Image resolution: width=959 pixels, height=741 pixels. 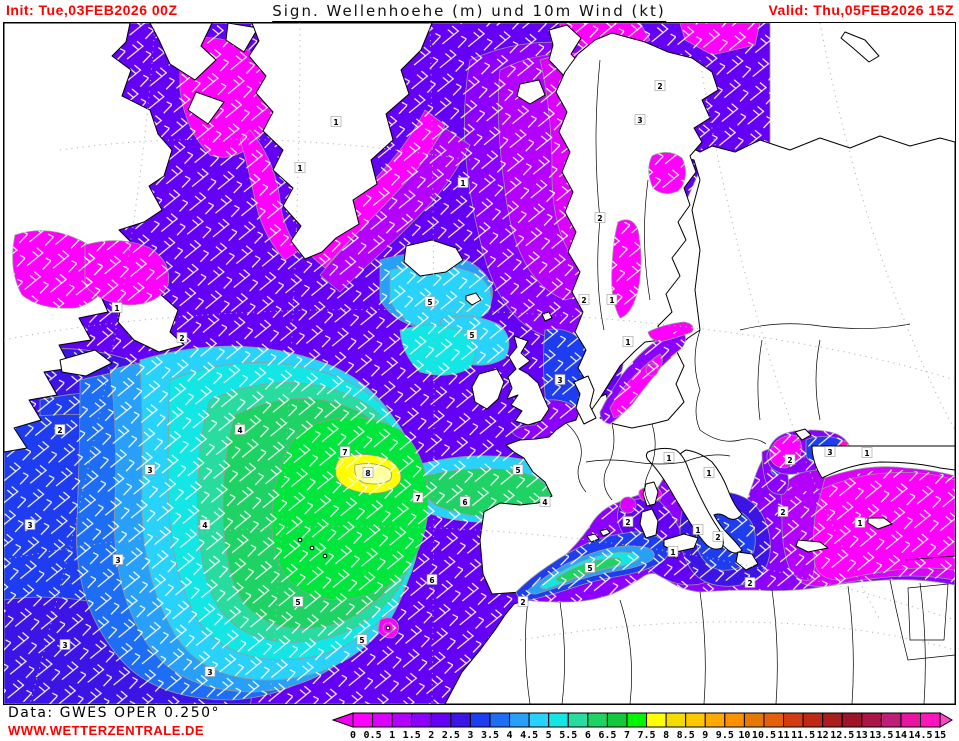 What do you see at coordinates (883, 462) in the screenshot?
I see `coast-anatolia` at bounding box center [883, 462].